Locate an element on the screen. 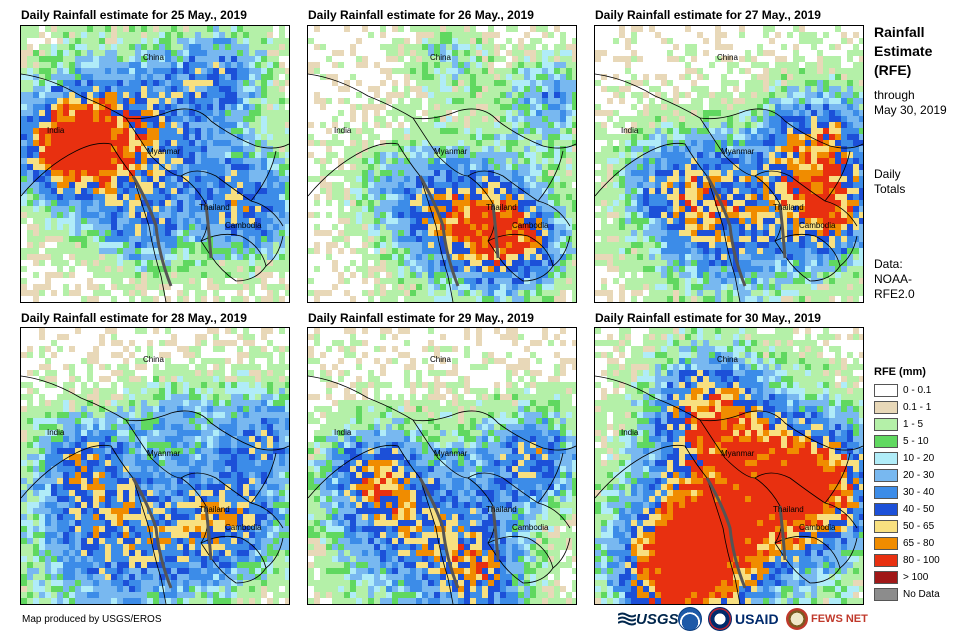  legend-item: 0 - 0.1 is located at coordinates (902, 390).